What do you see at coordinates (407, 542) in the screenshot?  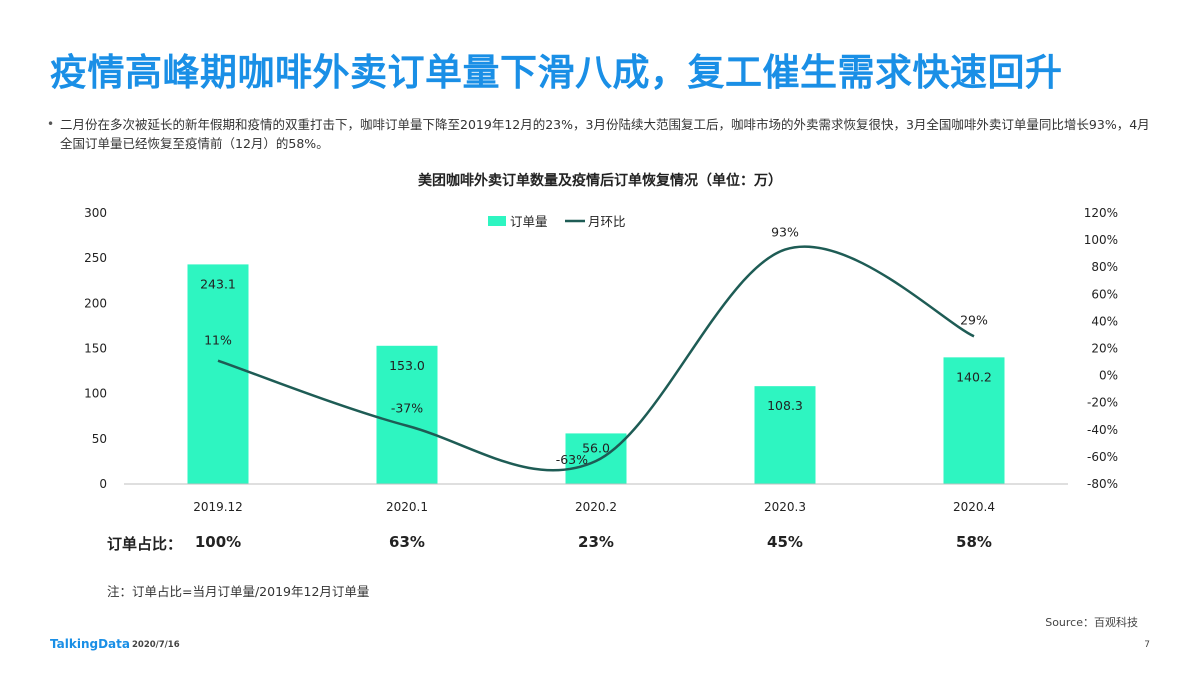 I see `order-ratio-2020-1: 63%` at bounding box center [407, 542].